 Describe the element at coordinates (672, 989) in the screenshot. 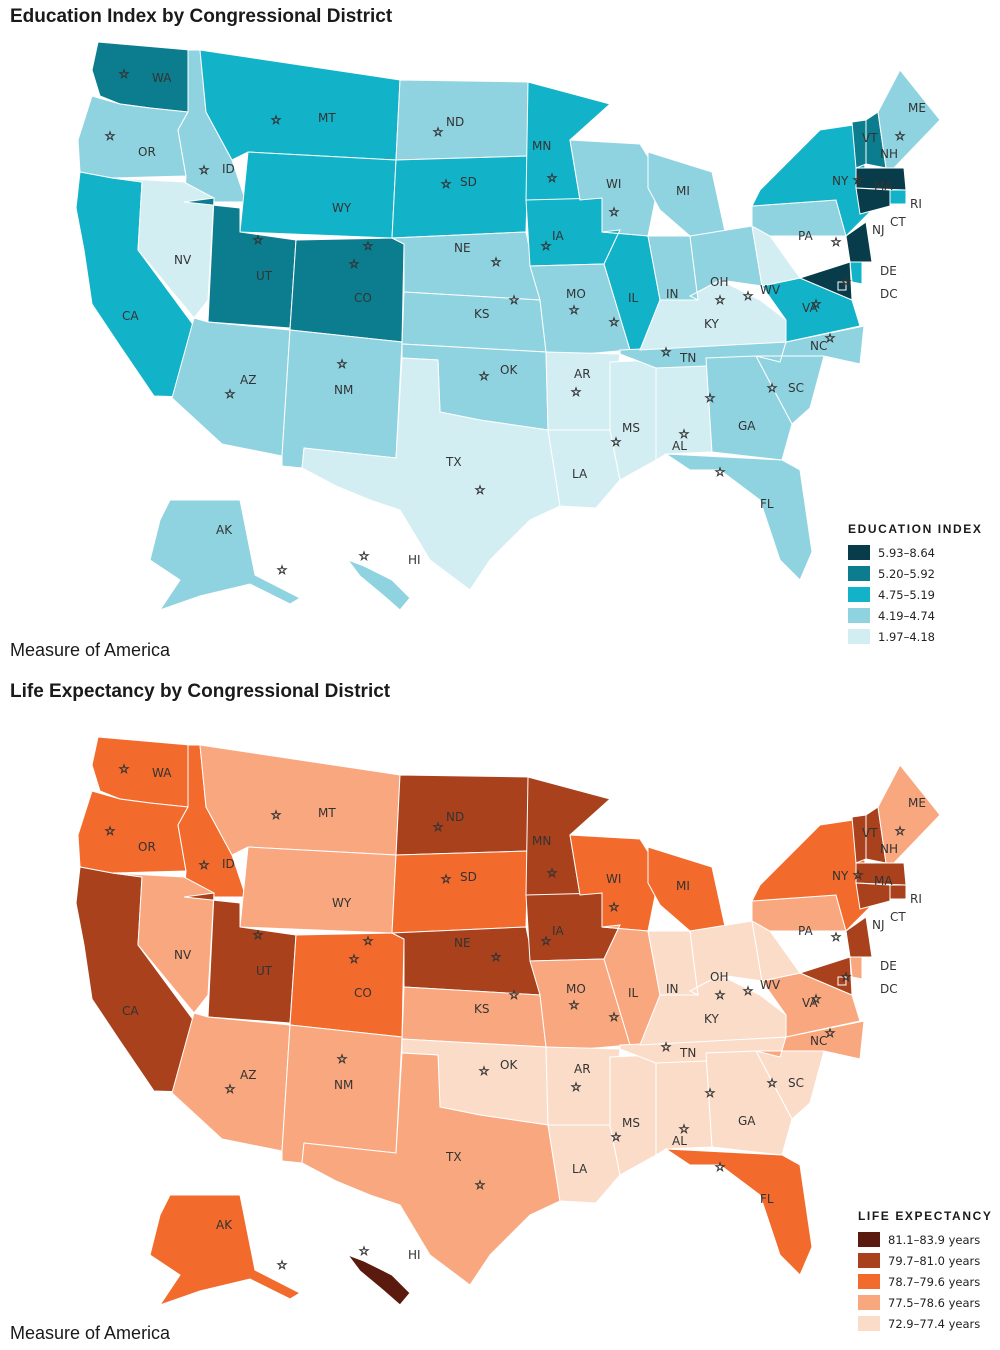

I see `state-label-in: IN` at that location.